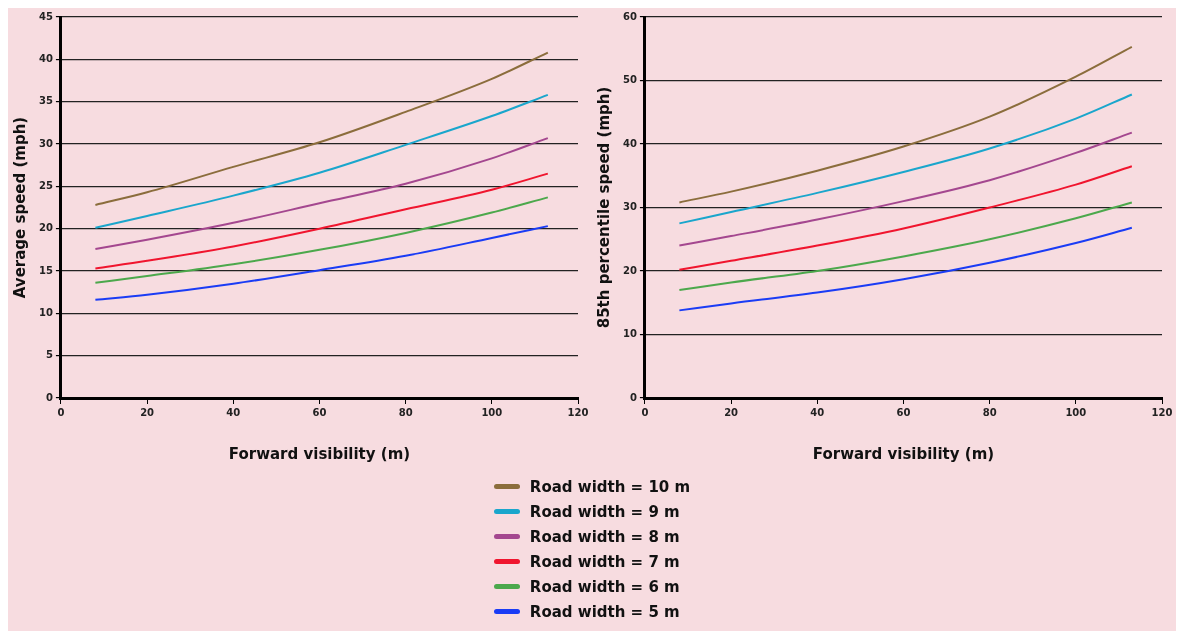 The width and height of the screenshot is (1184, 639). I want to click on legend-label: Road width = 10 m, so click(610, 486).